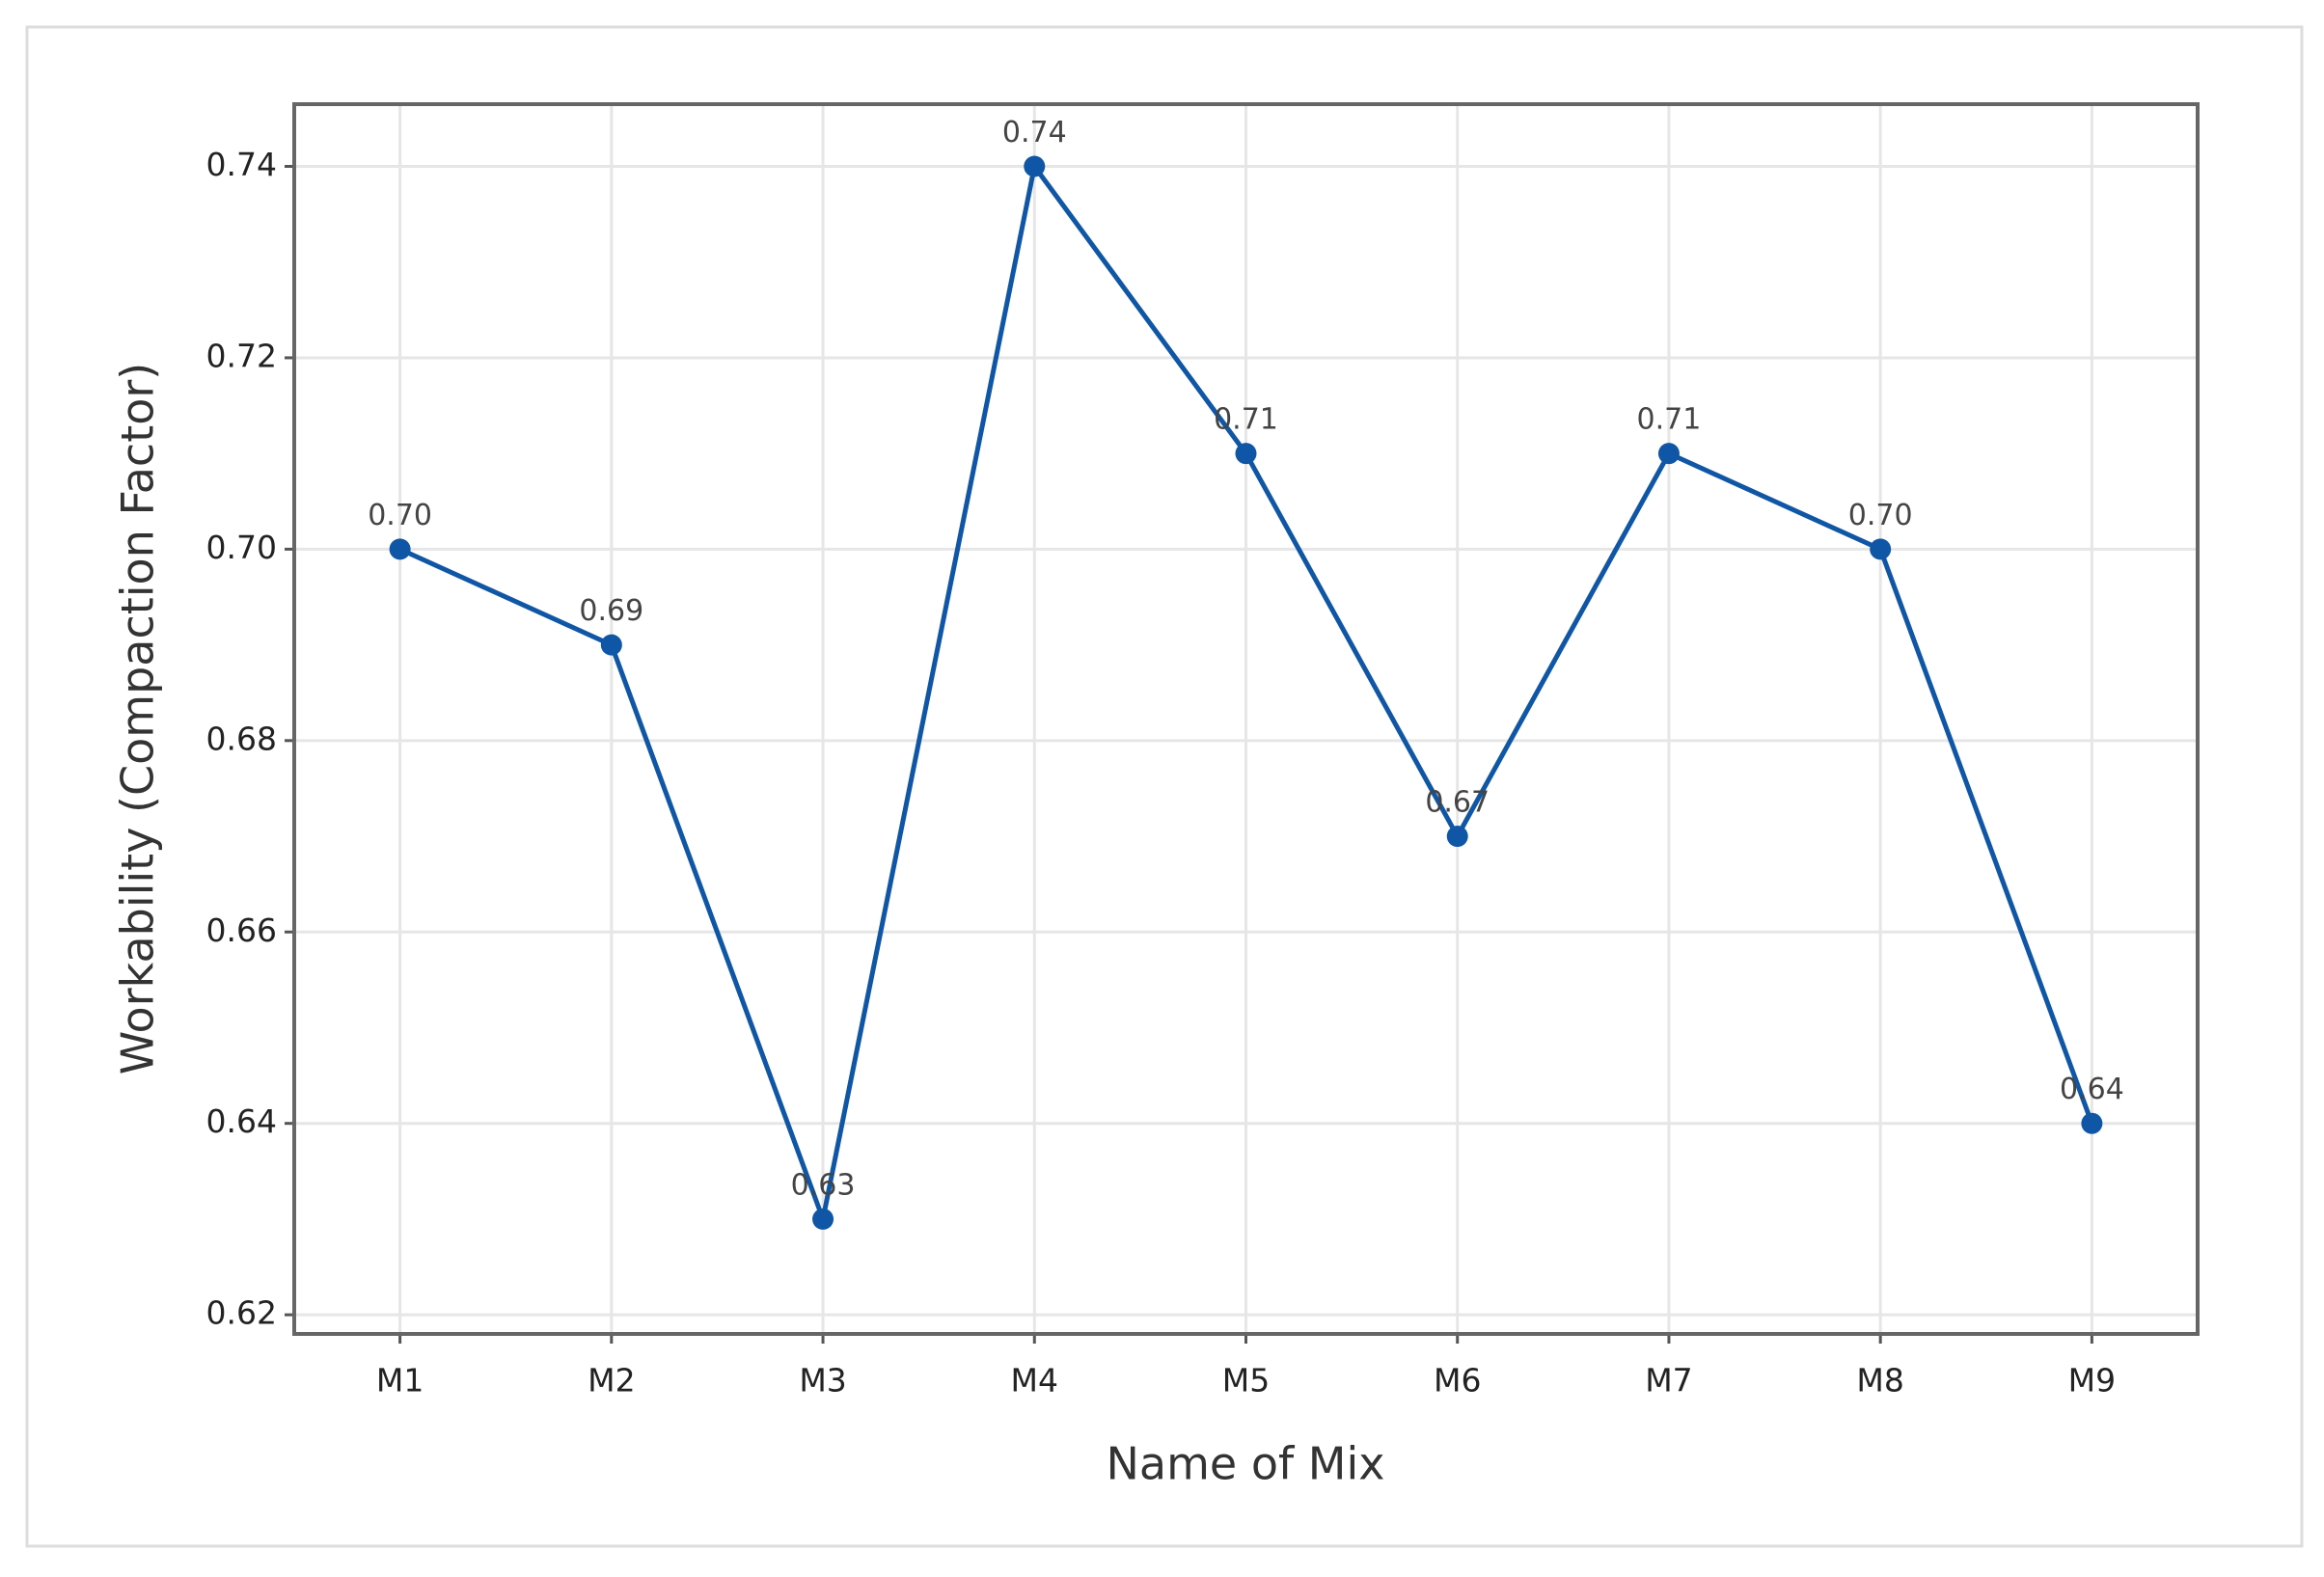 This screenshot has height=1577, width=2324. What do you see at coordinates (241, 930) in the screenshot?
I see `y-tick-label: 0.66` at bounding box center [241, 930].